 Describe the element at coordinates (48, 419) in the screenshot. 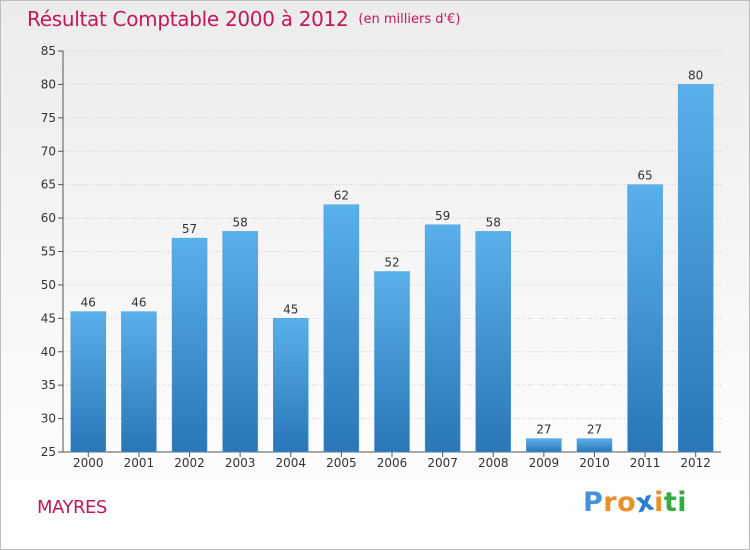

I see `y-tick-label: 30` at that location.